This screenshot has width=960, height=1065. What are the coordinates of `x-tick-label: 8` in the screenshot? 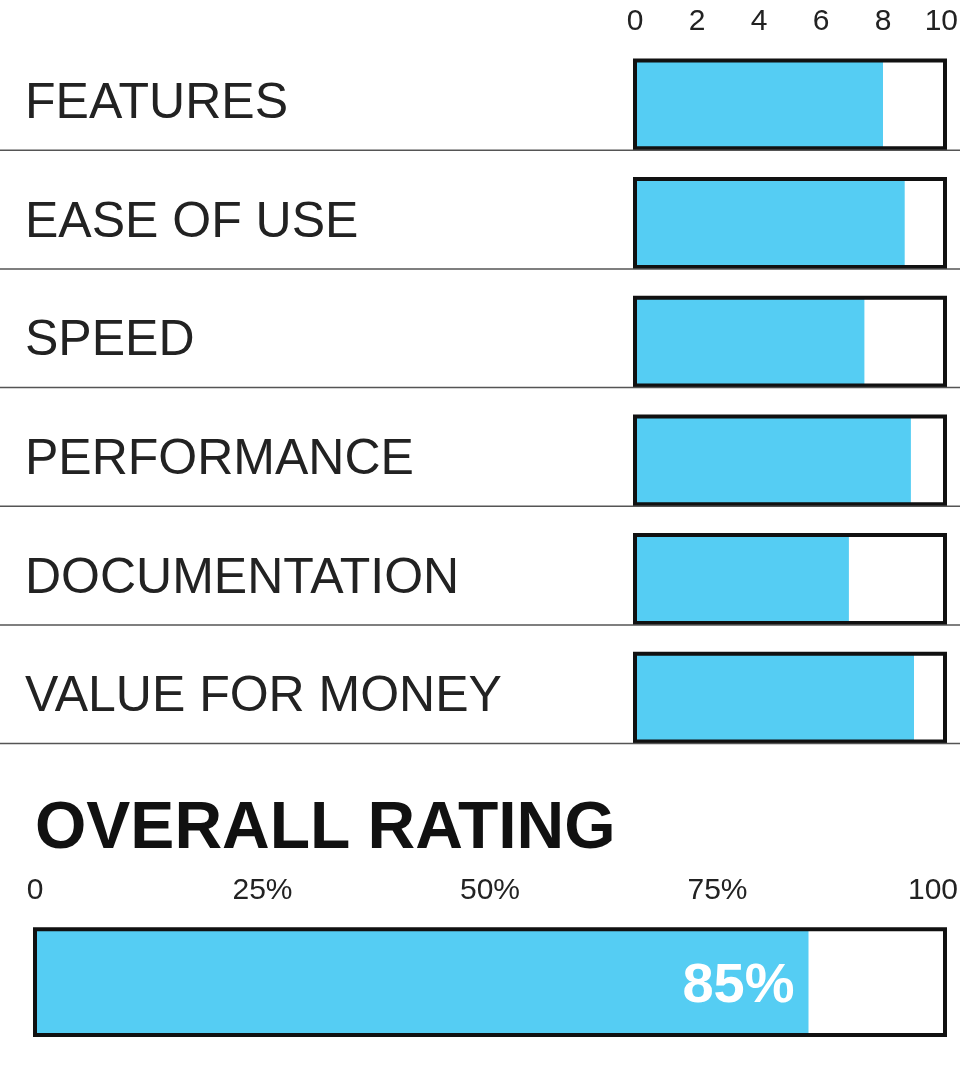 It's located at (883, 20).